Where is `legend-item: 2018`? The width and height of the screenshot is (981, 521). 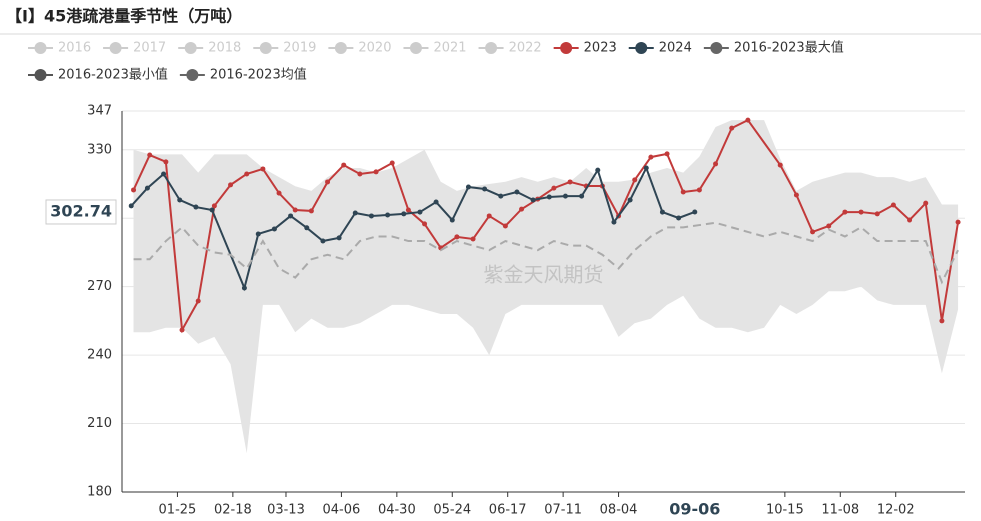
legend-item: 2018 is located at coordinates (209, 48).